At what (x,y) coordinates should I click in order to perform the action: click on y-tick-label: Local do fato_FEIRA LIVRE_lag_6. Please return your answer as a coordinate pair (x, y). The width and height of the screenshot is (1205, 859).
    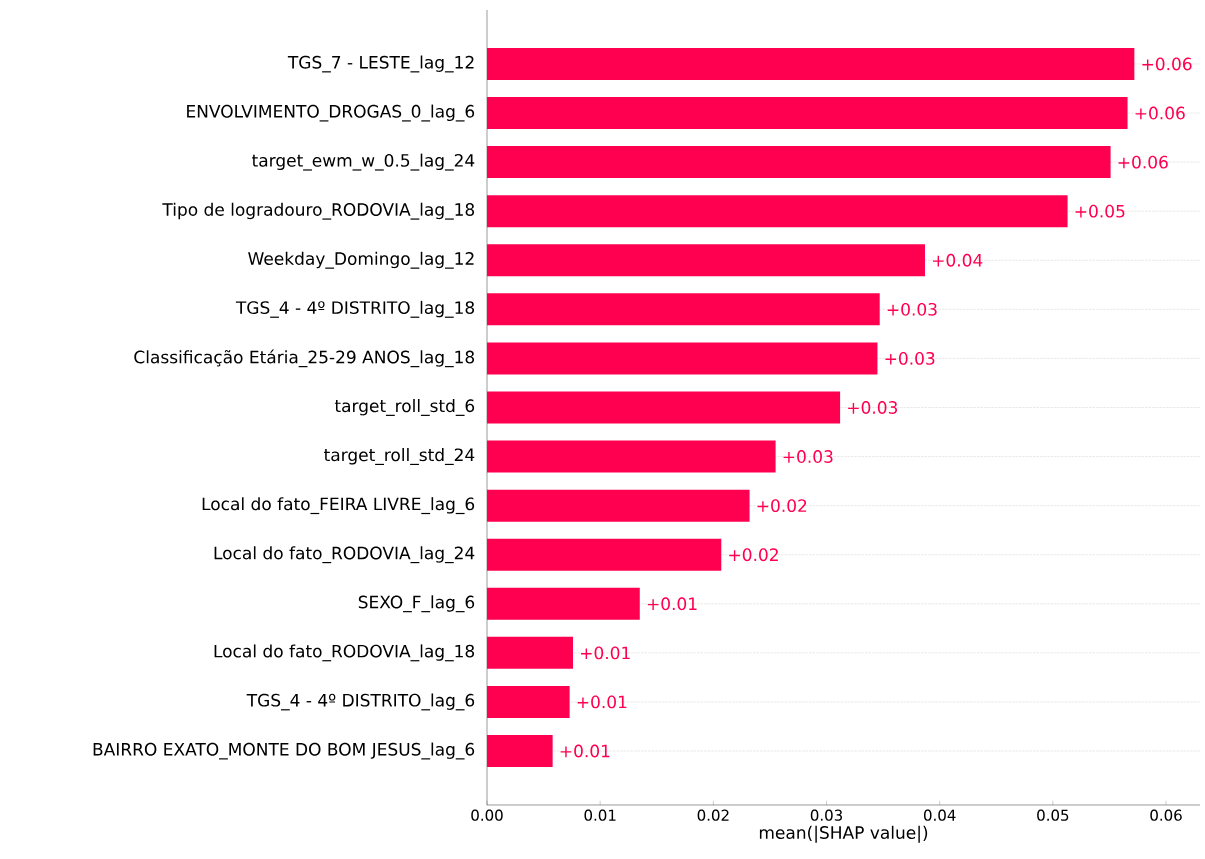
    Looking at the image, I should click on (338, 506).